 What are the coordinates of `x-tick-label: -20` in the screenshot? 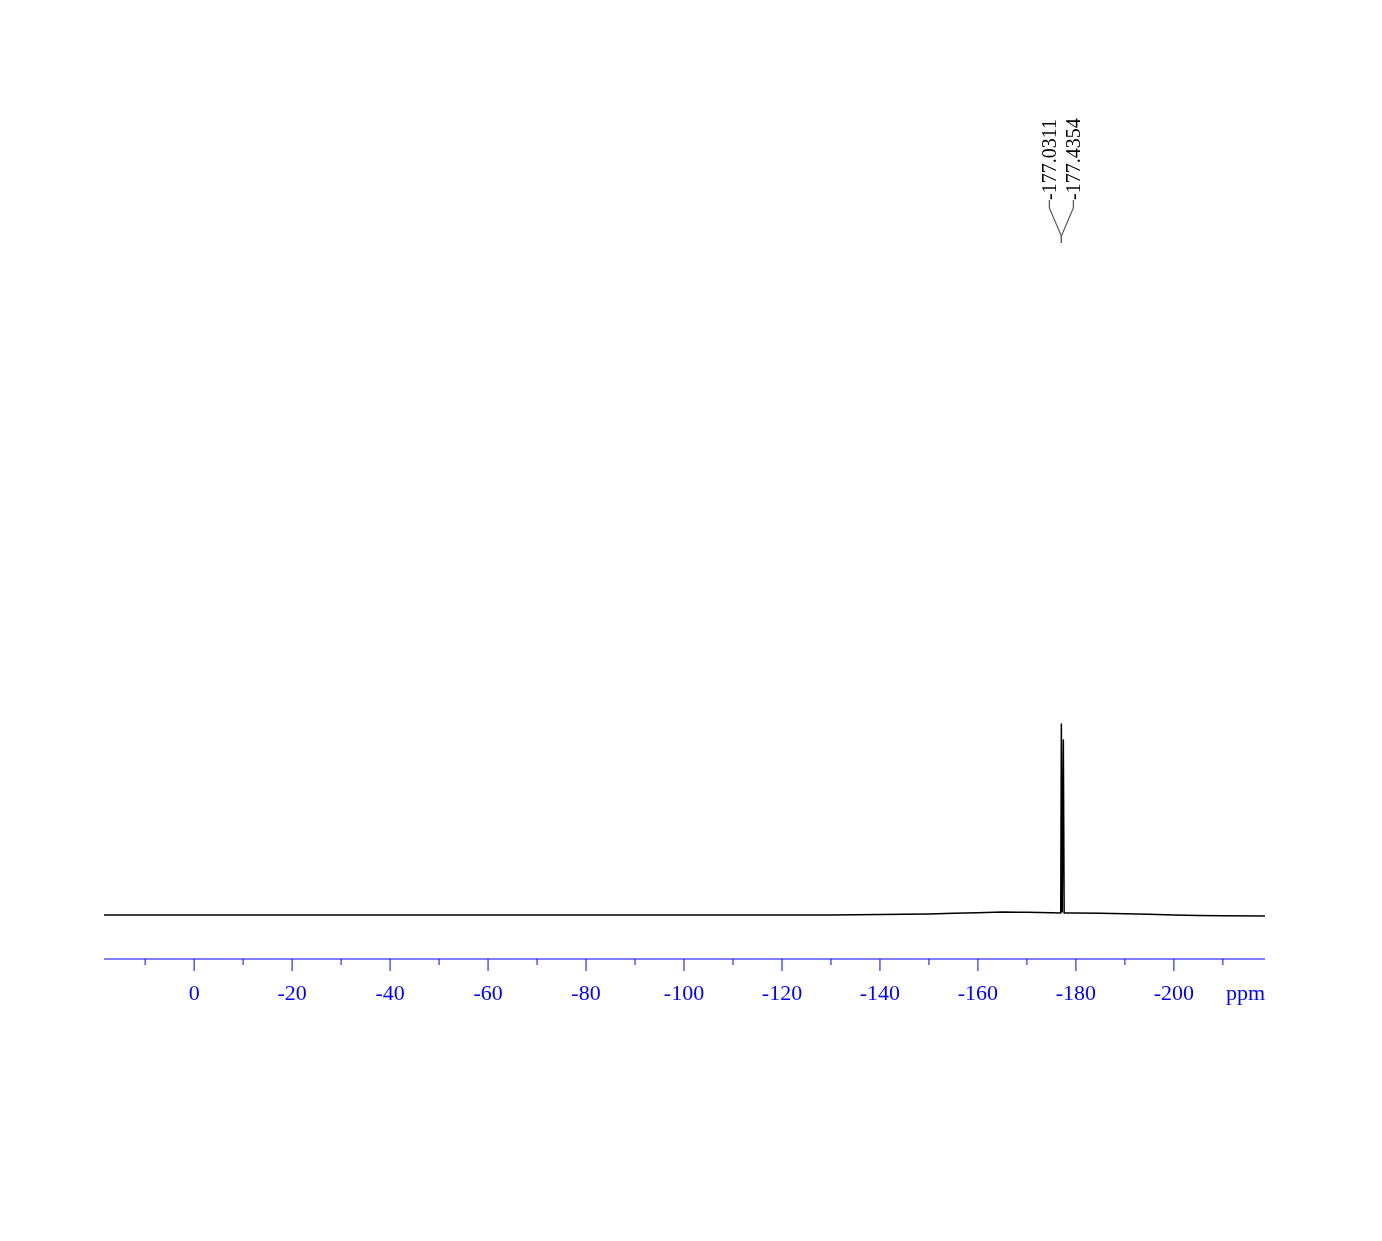 It's located at (292, 992).